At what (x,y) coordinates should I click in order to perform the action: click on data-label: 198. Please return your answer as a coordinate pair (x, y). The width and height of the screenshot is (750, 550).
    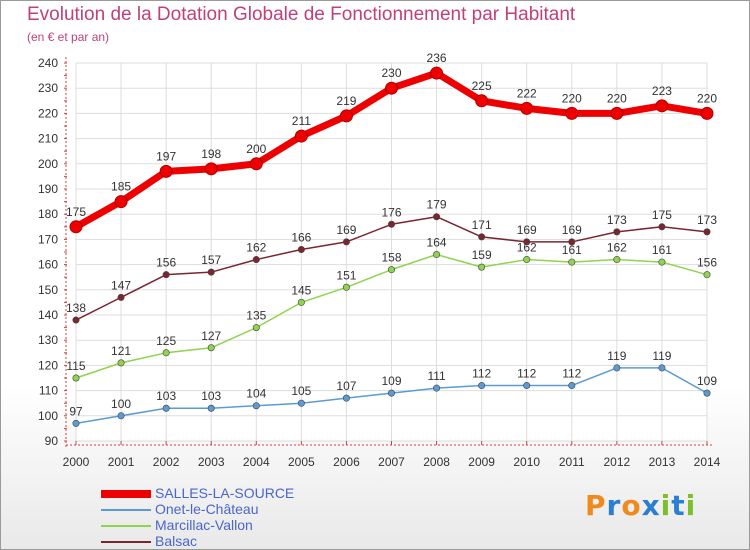
    Looking at the image, I should click on (211, 154).